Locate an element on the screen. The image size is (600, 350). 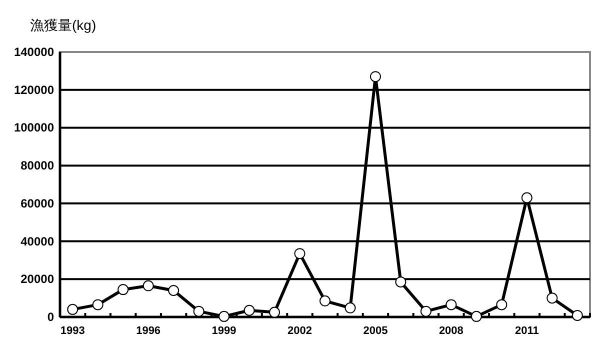
x-tick-label: 2011 is located at coordinates (526, 331).